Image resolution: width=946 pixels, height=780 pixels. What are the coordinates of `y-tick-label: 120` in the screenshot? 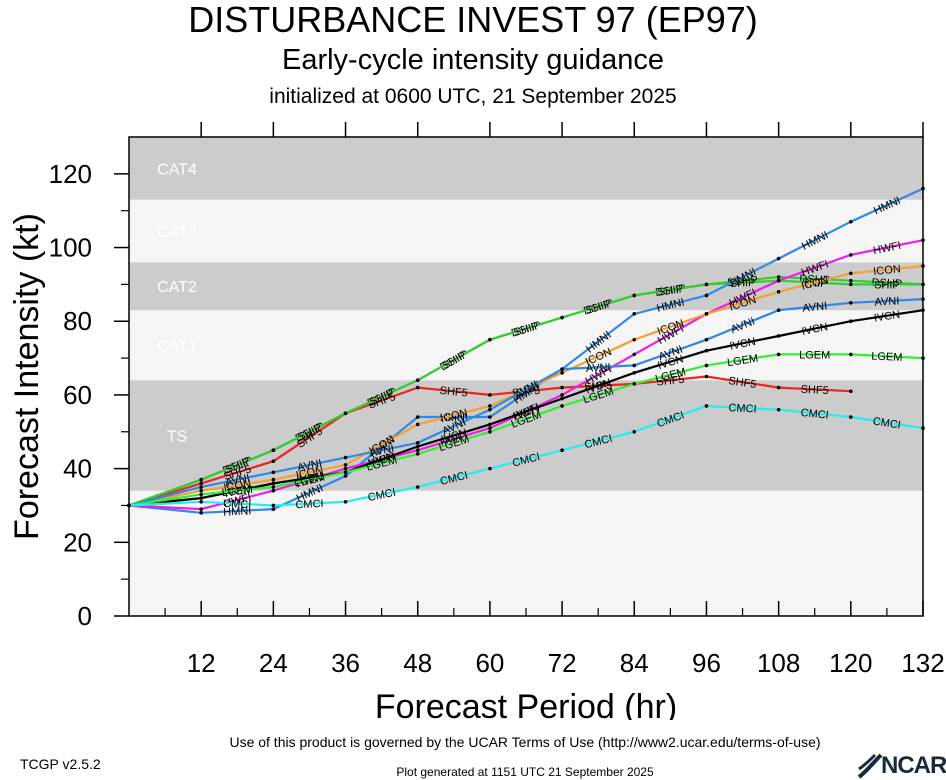 It's located at (70, 174).